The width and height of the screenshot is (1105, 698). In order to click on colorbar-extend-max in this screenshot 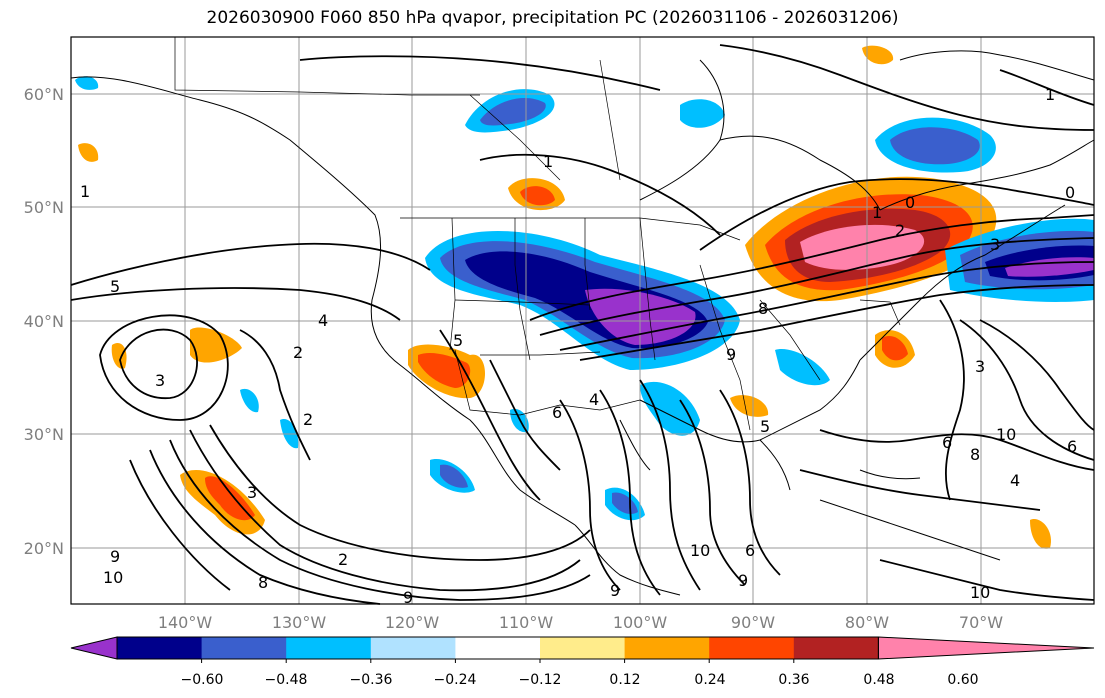, I will do `click(986, 648)`.